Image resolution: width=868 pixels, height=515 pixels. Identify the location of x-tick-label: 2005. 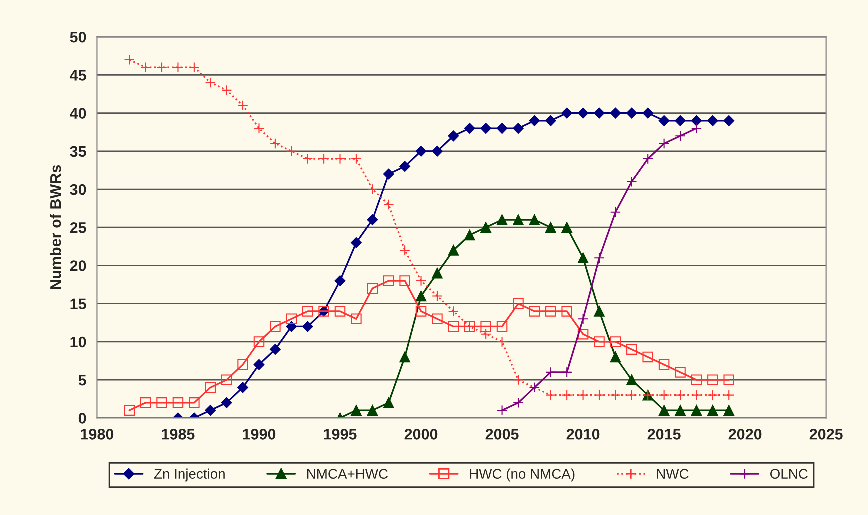
(502, 434).